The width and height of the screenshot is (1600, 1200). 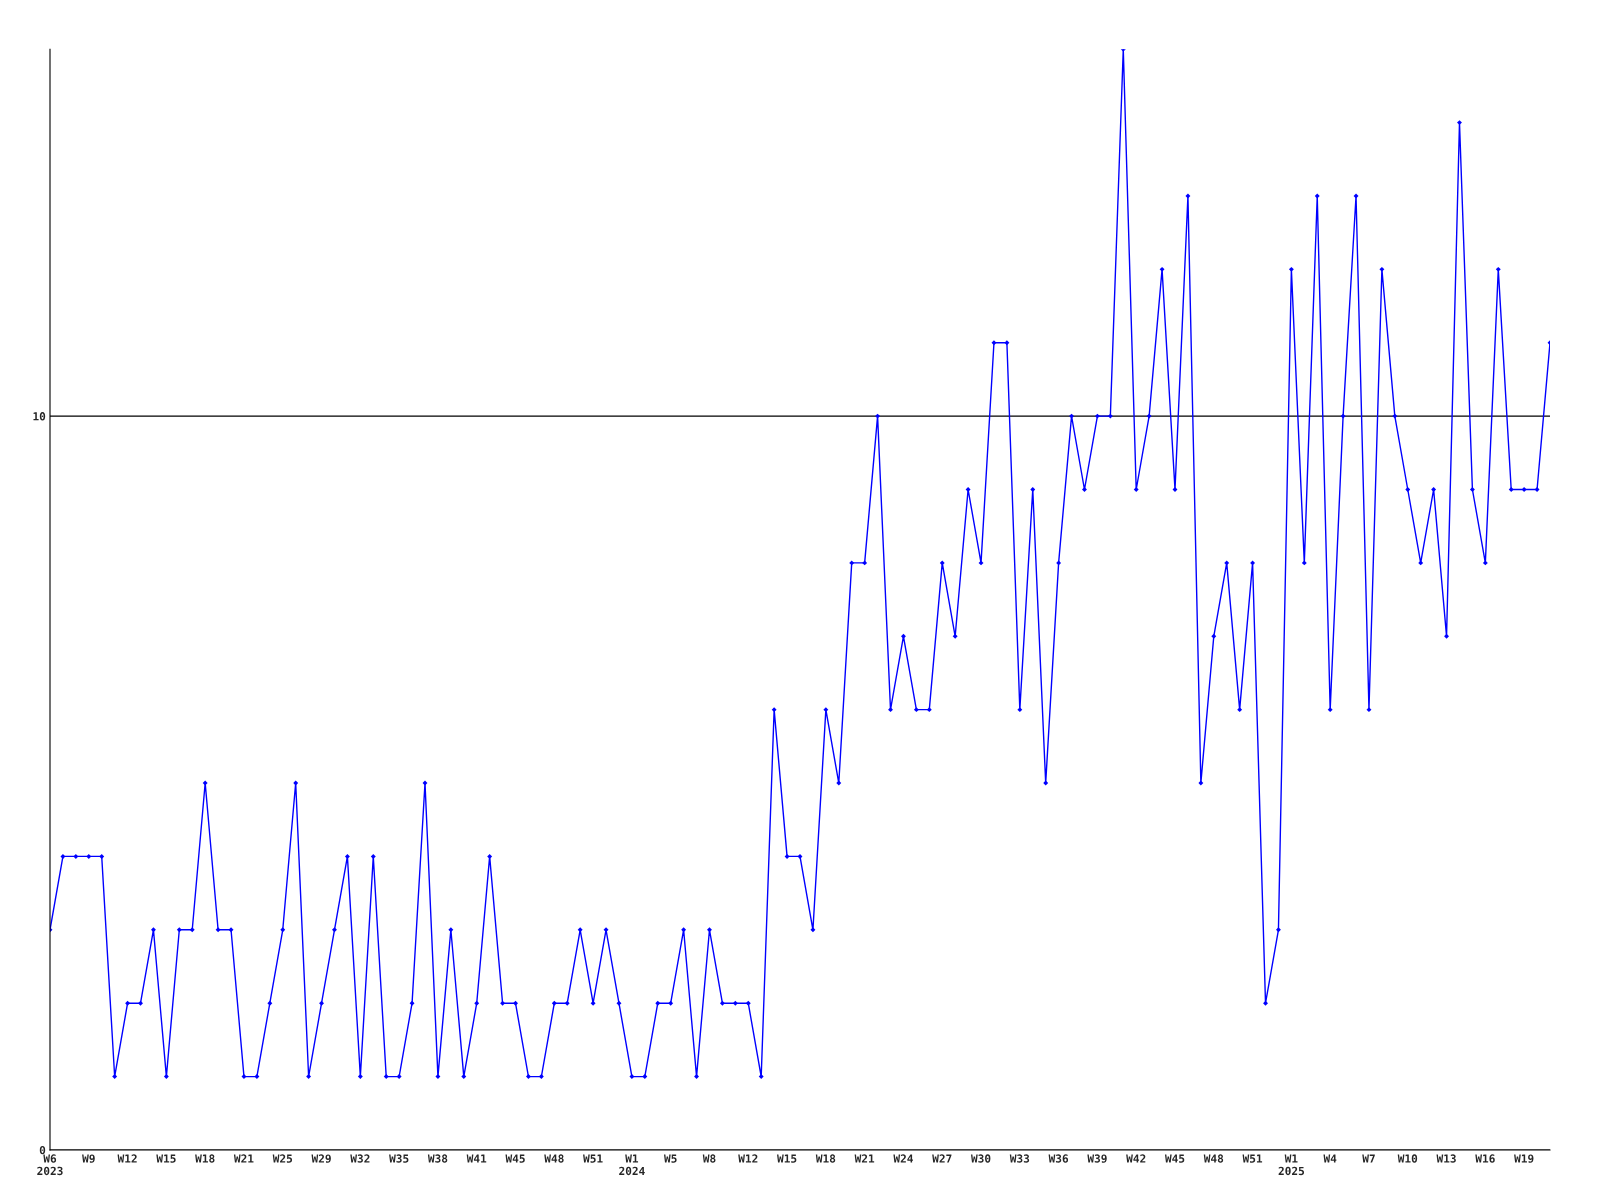 What do you see at coordinates (1058, 1158) in the screenshot?
I see `x-tick-label: W36` at bounding box center [1058, 1158].